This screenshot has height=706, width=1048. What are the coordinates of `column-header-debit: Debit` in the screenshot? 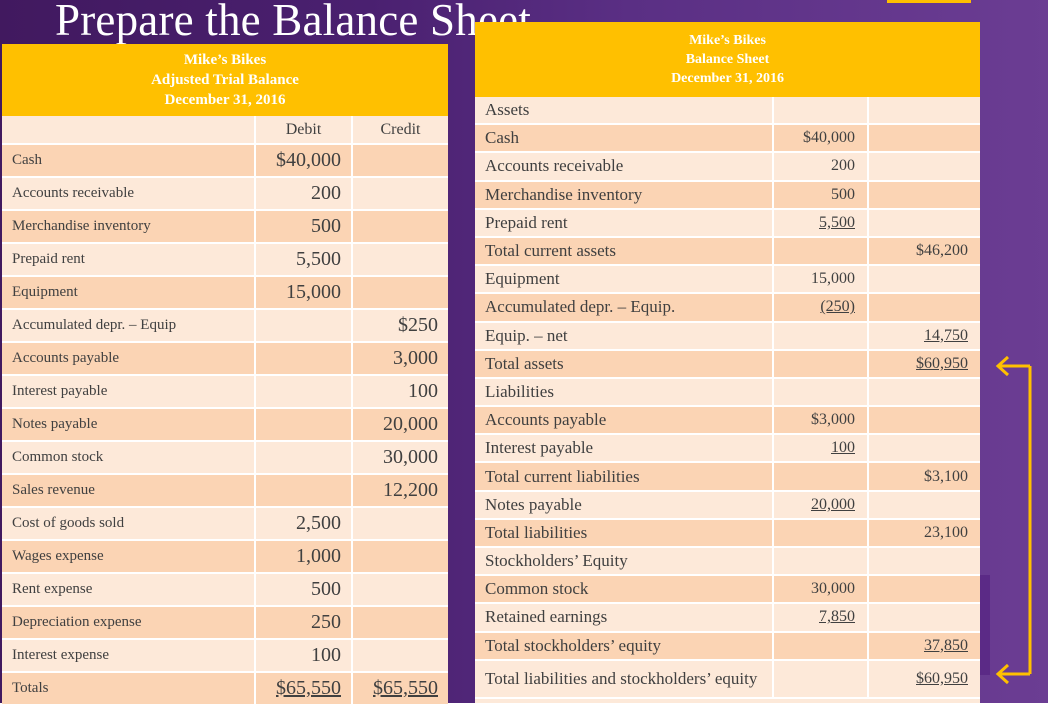 It's located at (302, 130).